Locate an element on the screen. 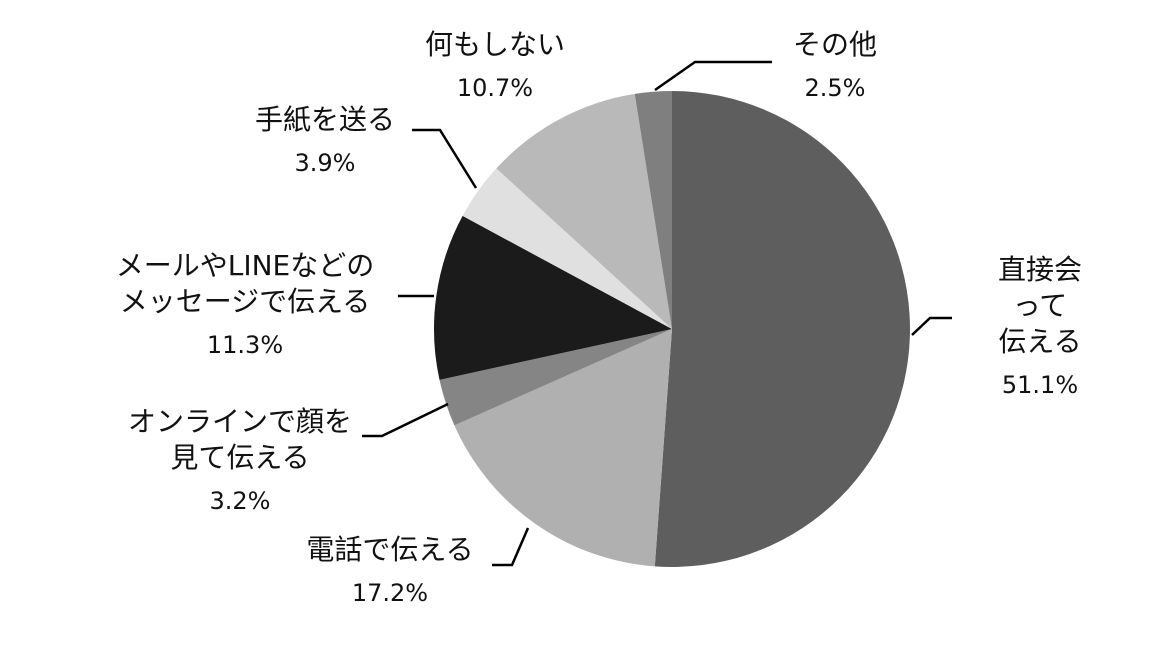  category-name: 直接会って 伝える is located at coordinates (1039, 305).